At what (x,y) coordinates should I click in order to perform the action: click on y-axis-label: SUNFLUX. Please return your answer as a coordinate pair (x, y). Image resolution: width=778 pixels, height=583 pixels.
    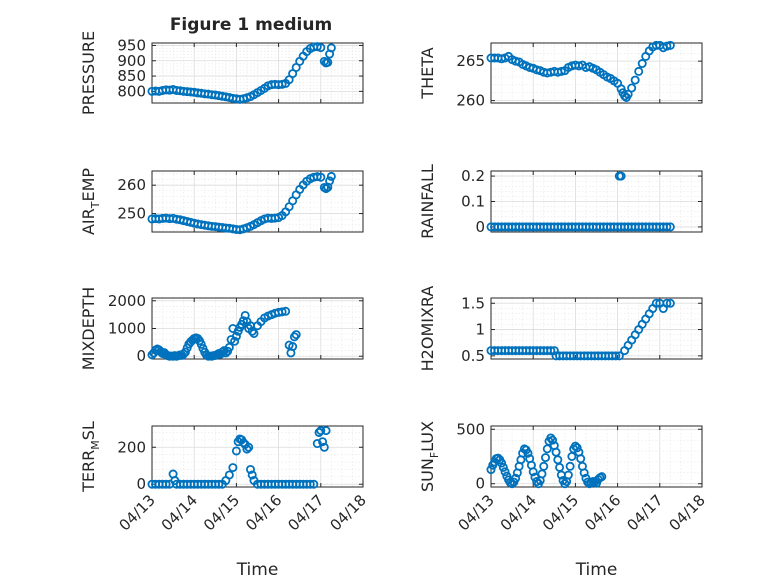
    Looking at the image, I should click on (429, 456).